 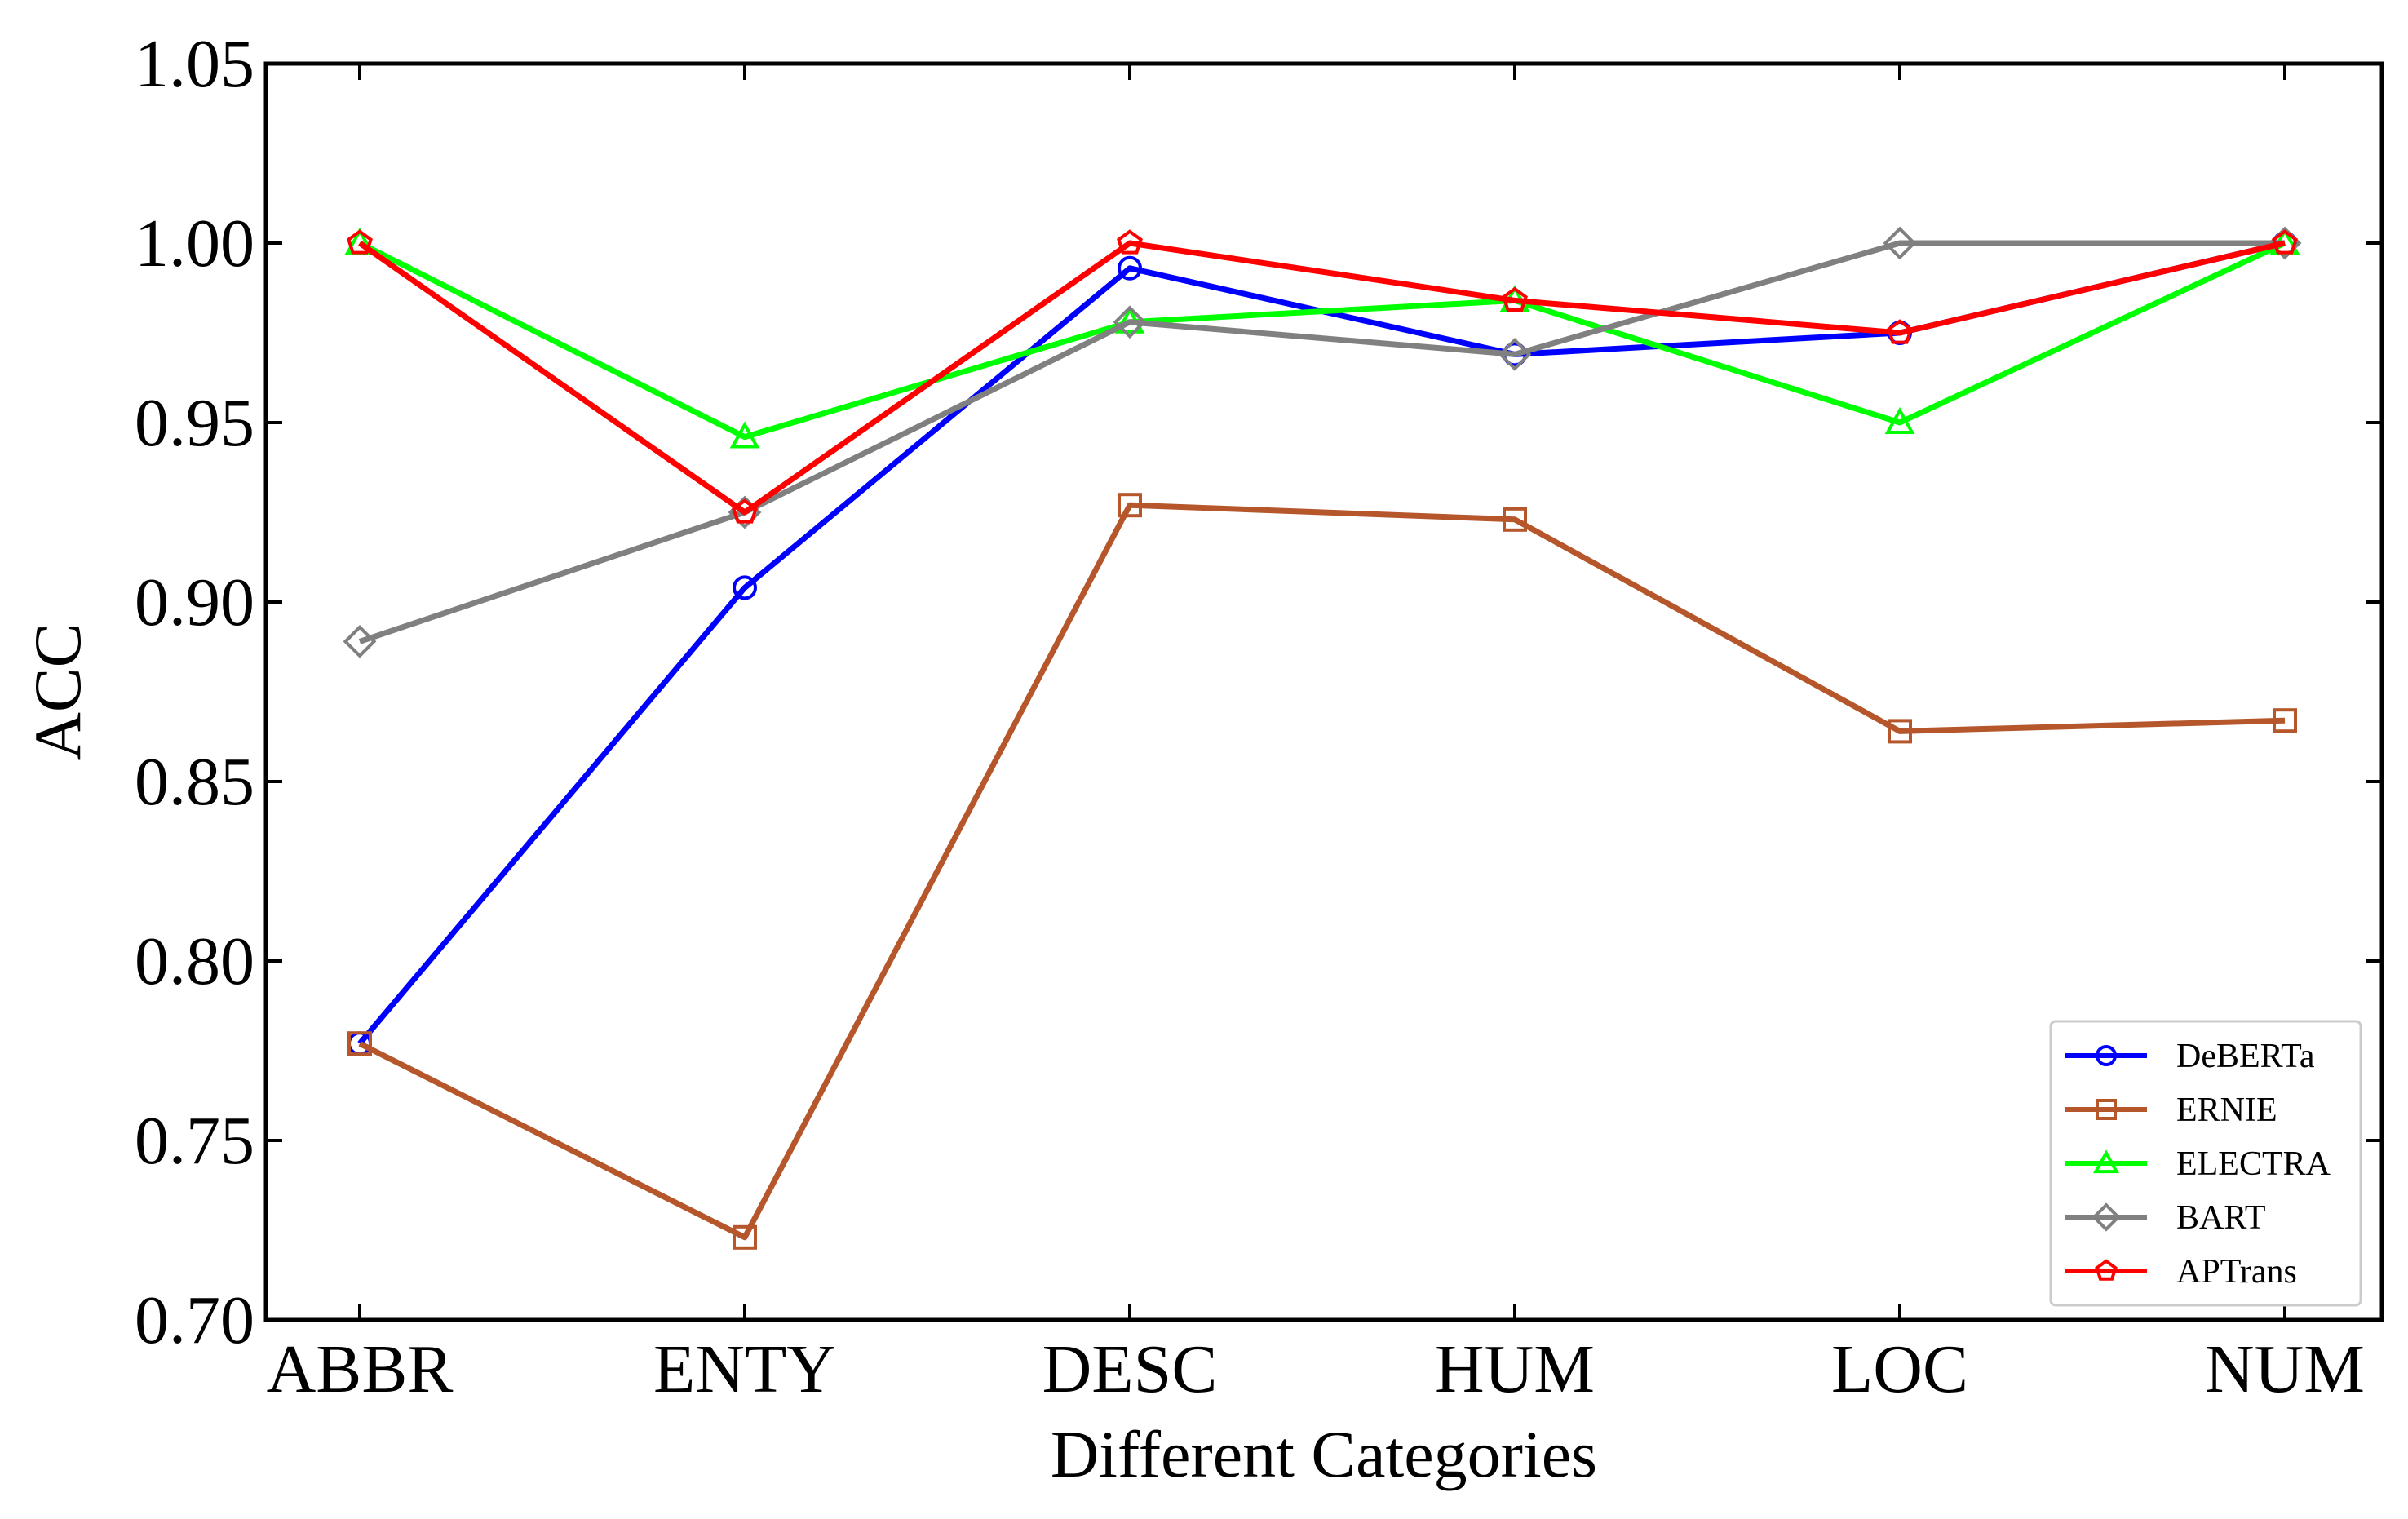 I want to click on x-tick-label: ABBR, so click(x=360, y=1369).